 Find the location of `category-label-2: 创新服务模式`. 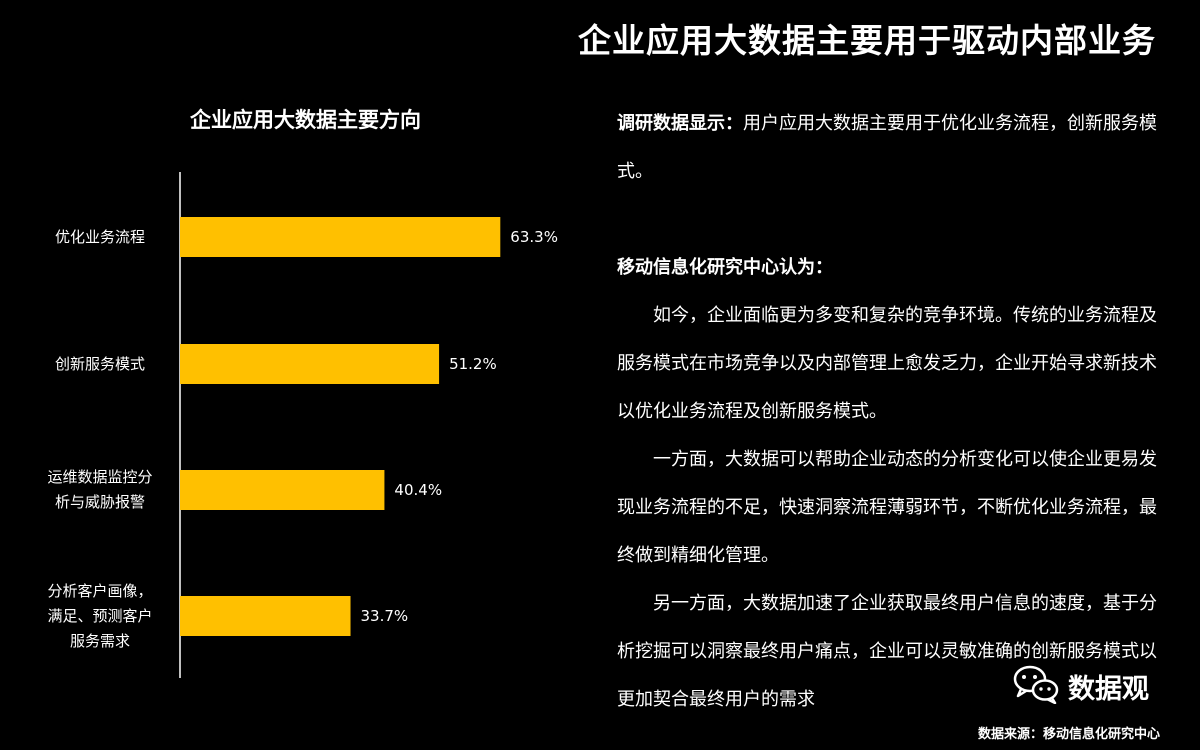

category-label-2: 创新服务模式 is located at coordinates (100, 364).